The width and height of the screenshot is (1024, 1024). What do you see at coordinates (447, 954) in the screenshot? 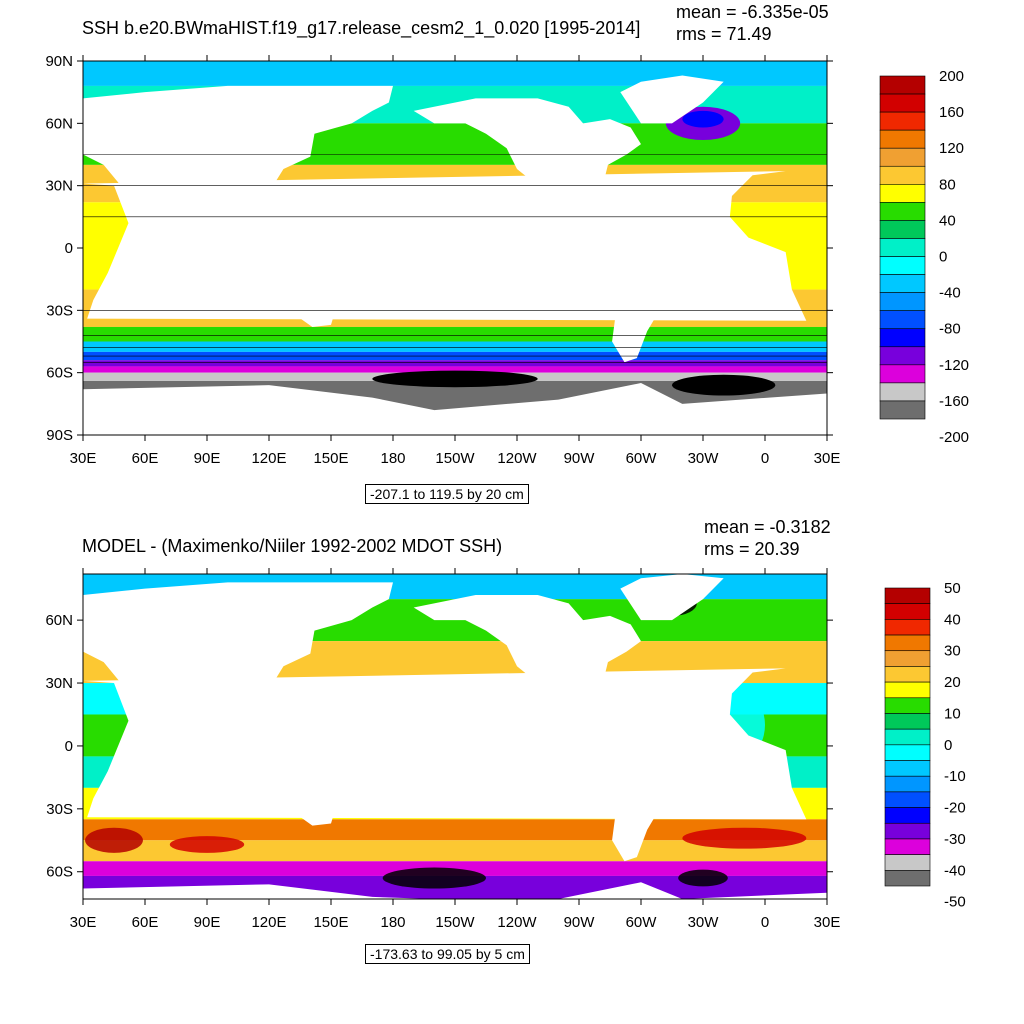
I see `panel2-contour-caption: -173.63 to 99.05 by 5 cm` at bounding box center [447, 954].